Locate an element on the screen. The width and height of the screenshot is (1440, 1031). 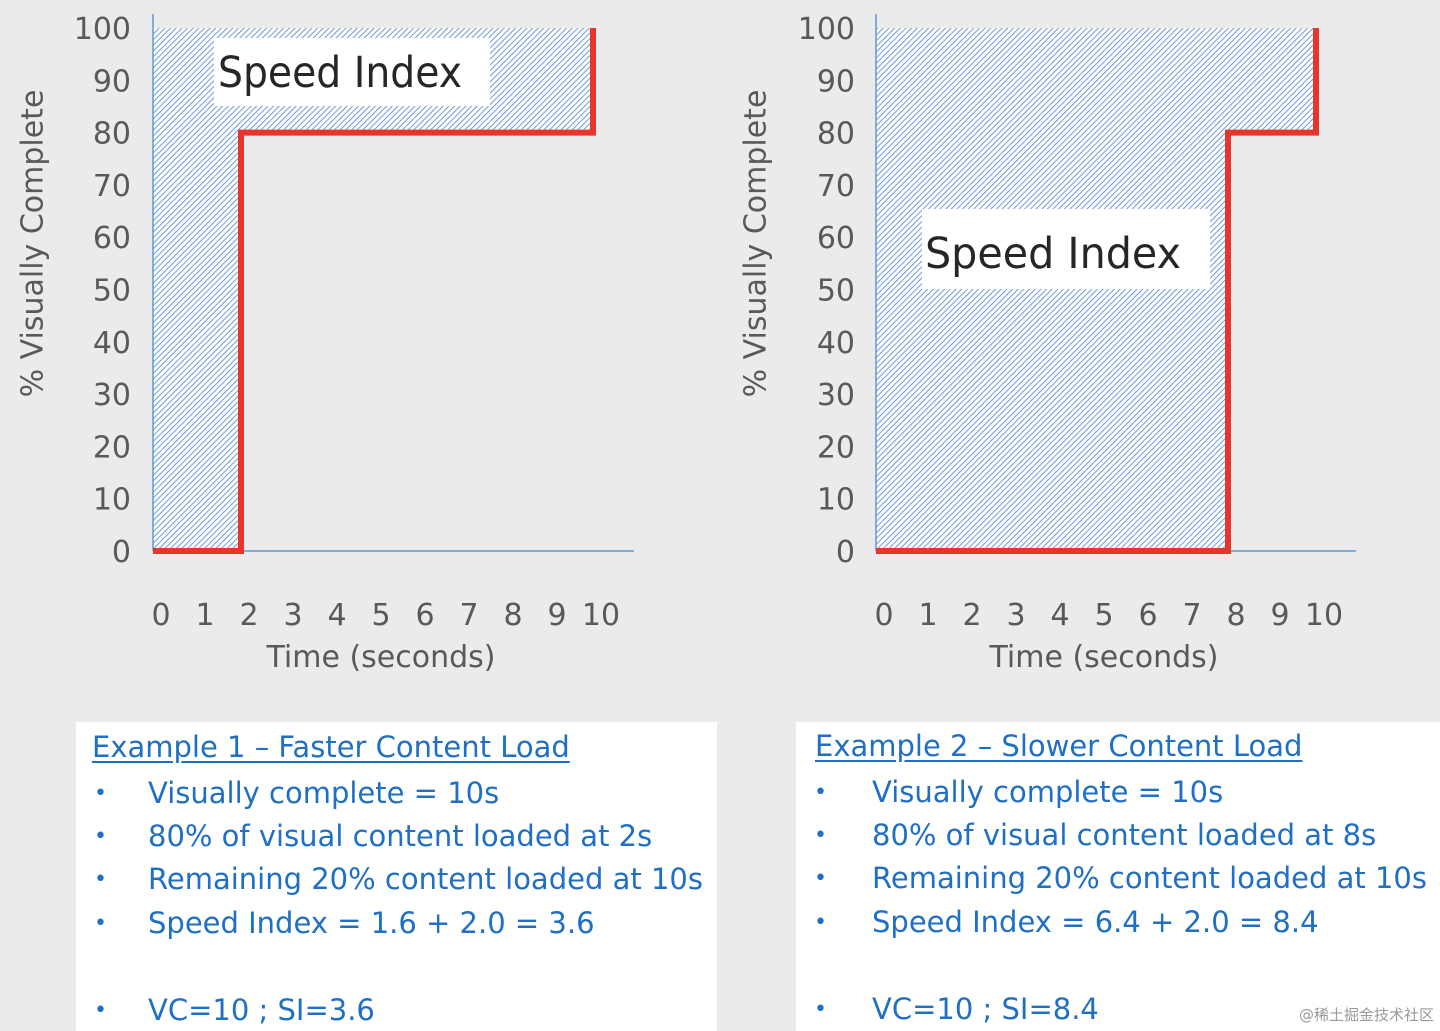
example-1-heading: Example 1 – Faster Content Load is located at coordinates (331, 747).